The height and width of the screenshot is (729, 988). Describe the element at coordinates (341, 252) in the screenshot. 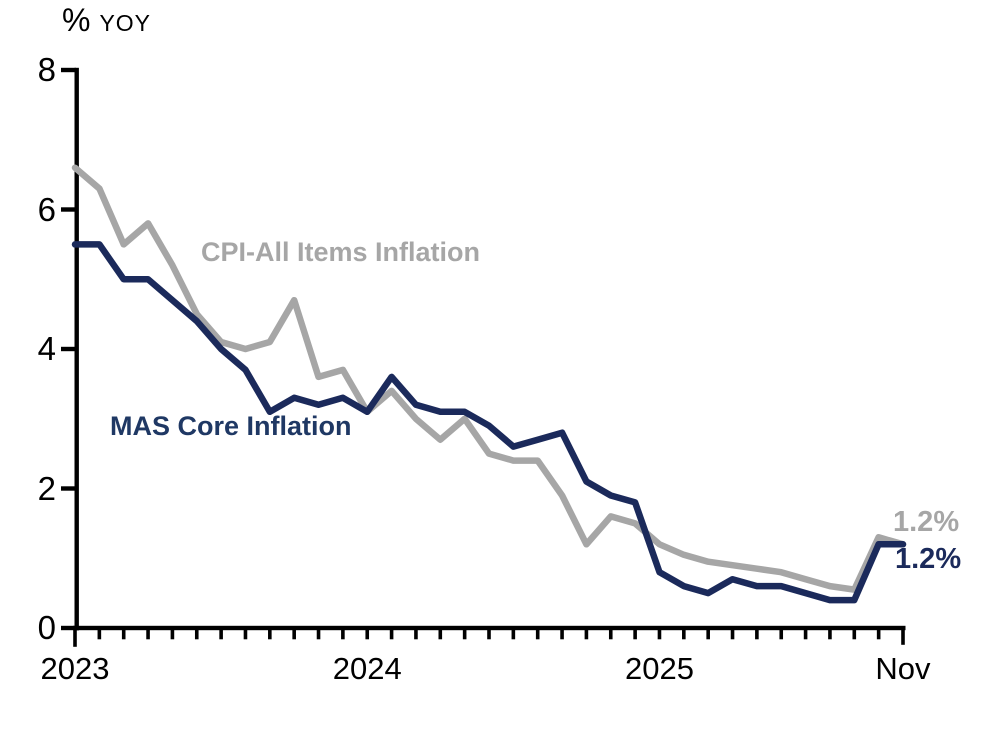

I see `series-label-cpi-all-items: CPI-All Items Inflation` at that location.